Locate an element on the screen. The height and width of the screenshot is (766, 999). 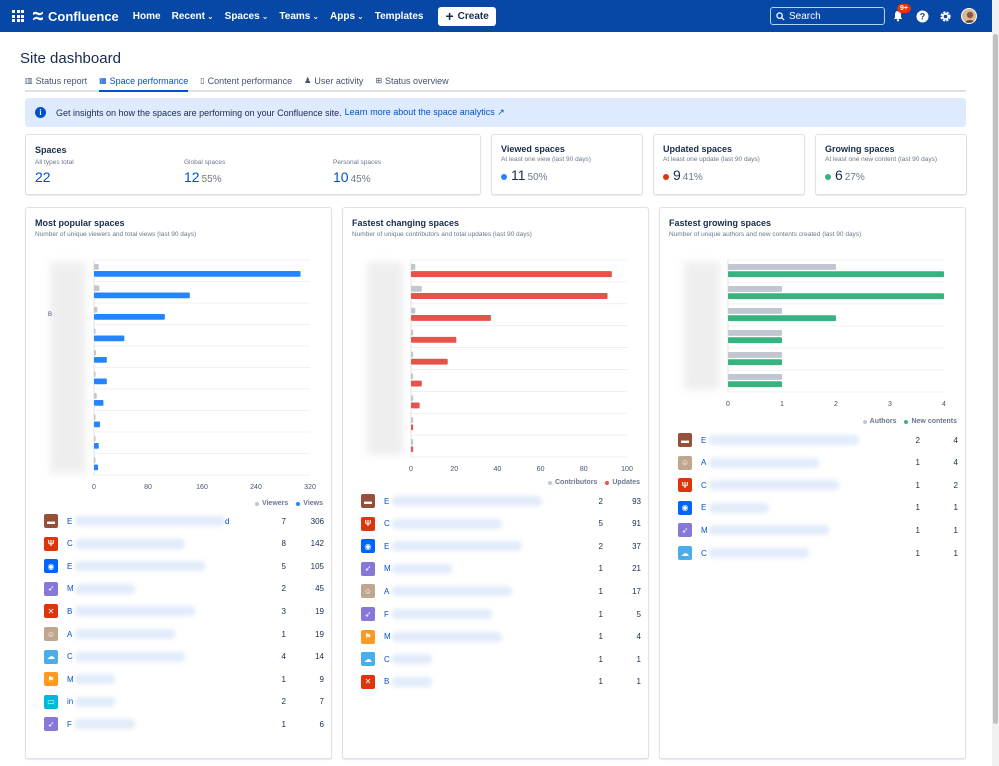
panel-title: Most popular spaces is located at coordinates (80, 223).